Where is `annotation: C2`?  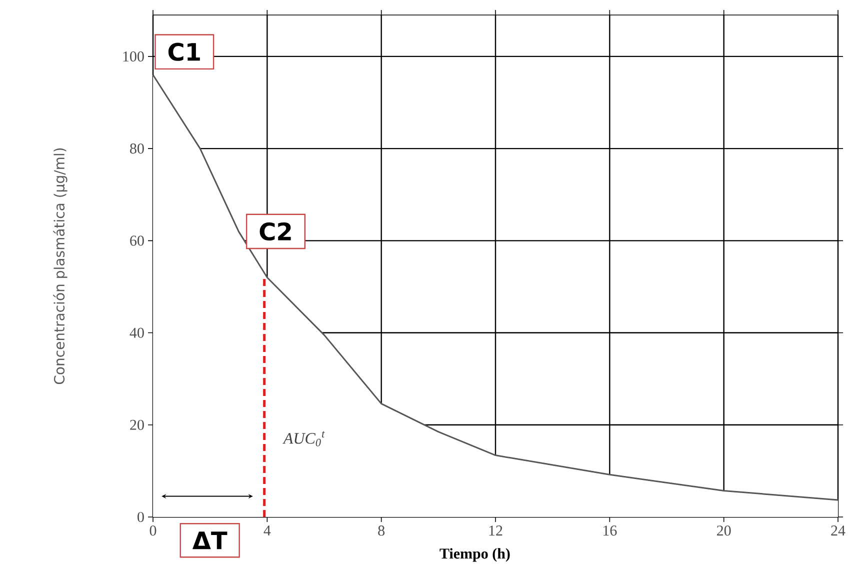 annotation: C2 is located at coordinates (275, 231).